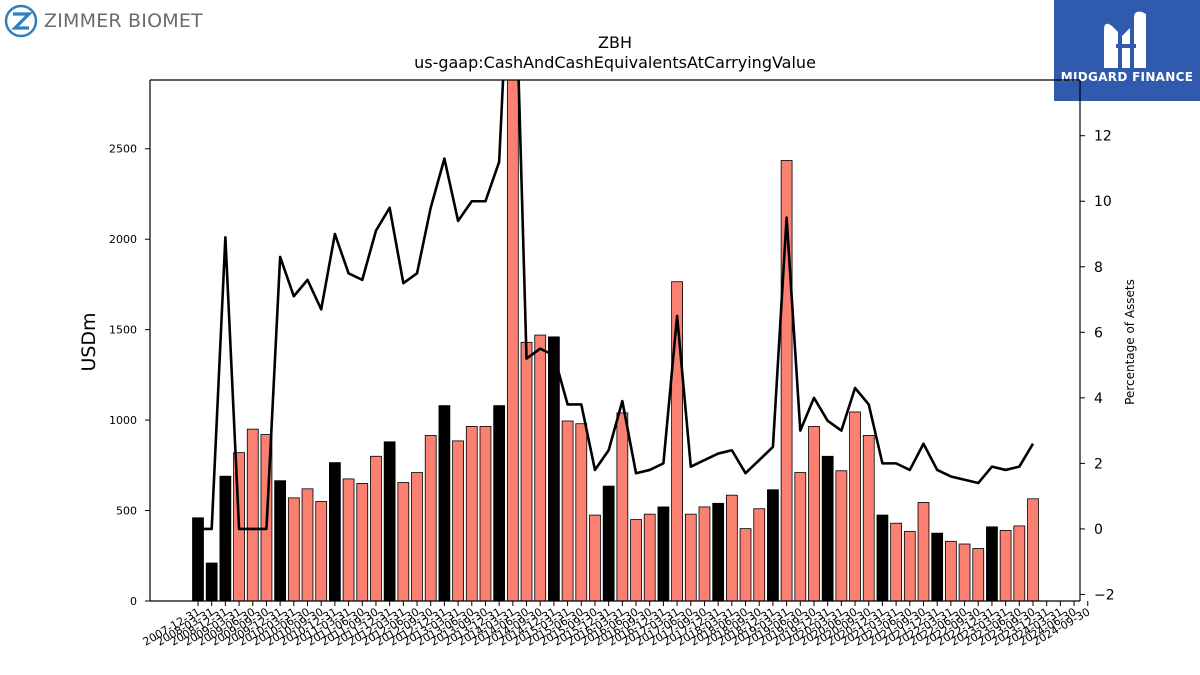 This screenshot has height=675, width=1200. Describe the element at coordinates (1130, 342) in the screenshot. I see `y2-axis-label: Percentage of Assets` at that location.